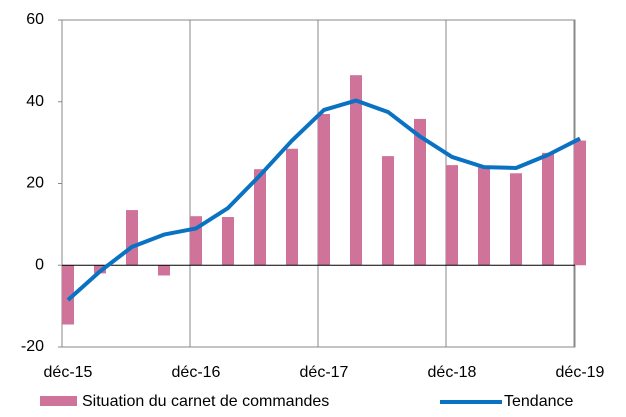 The image size is (626, 417). What do you see at coordinates (32, 346) in the screenshot?
I see `y-tick-label: -20` at bounding box center [32, 346].